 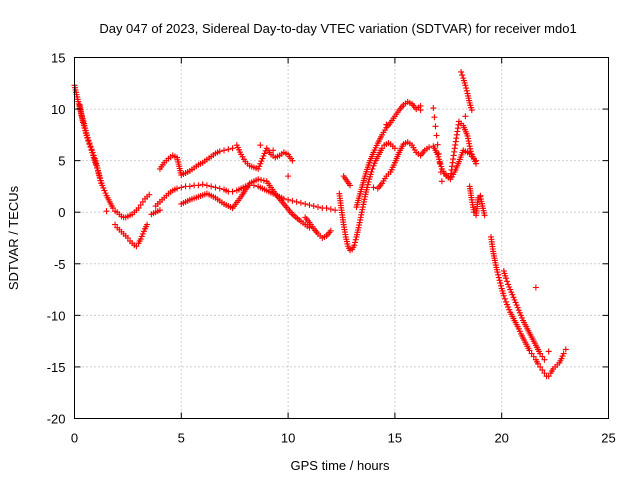 I want to click on y-axis-label: SDTVAR / TECUs, so click(x=13, y=237).